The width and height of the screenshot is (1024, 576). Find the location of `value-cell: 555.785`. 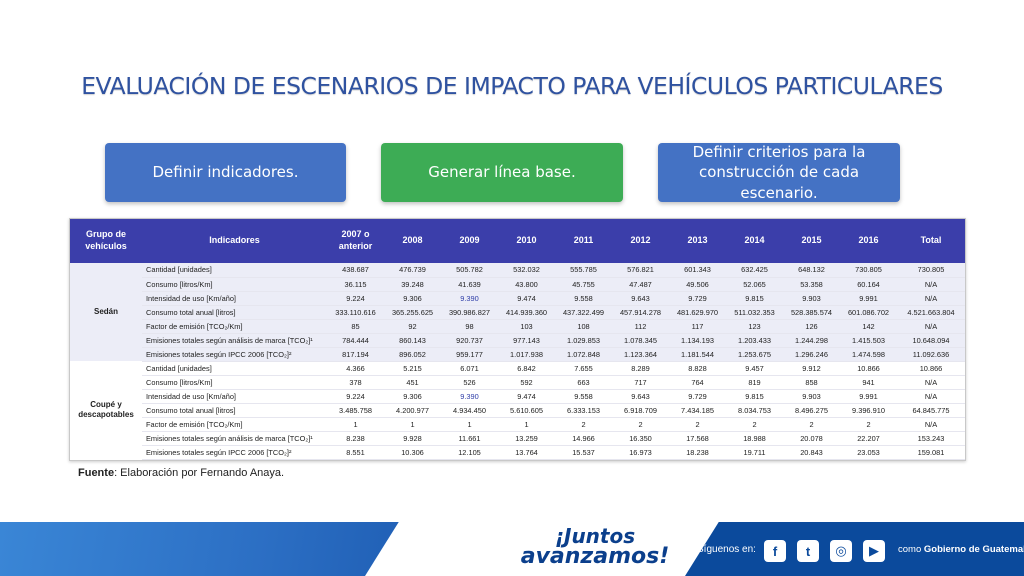

value-cell: 555.785 is located at coordinates (583, 270).